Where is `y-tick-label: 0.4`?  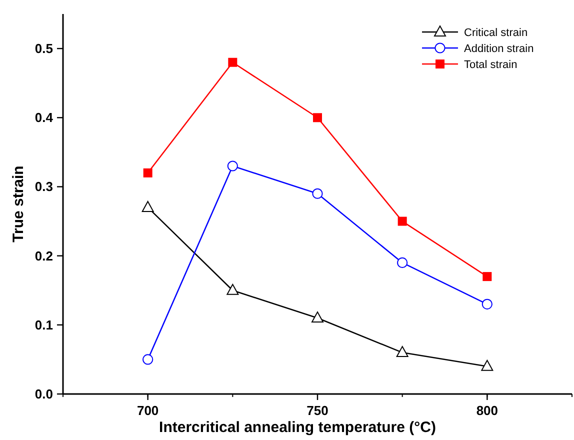
y-tick-label: 0.4 is located at coordinates (44, 118).